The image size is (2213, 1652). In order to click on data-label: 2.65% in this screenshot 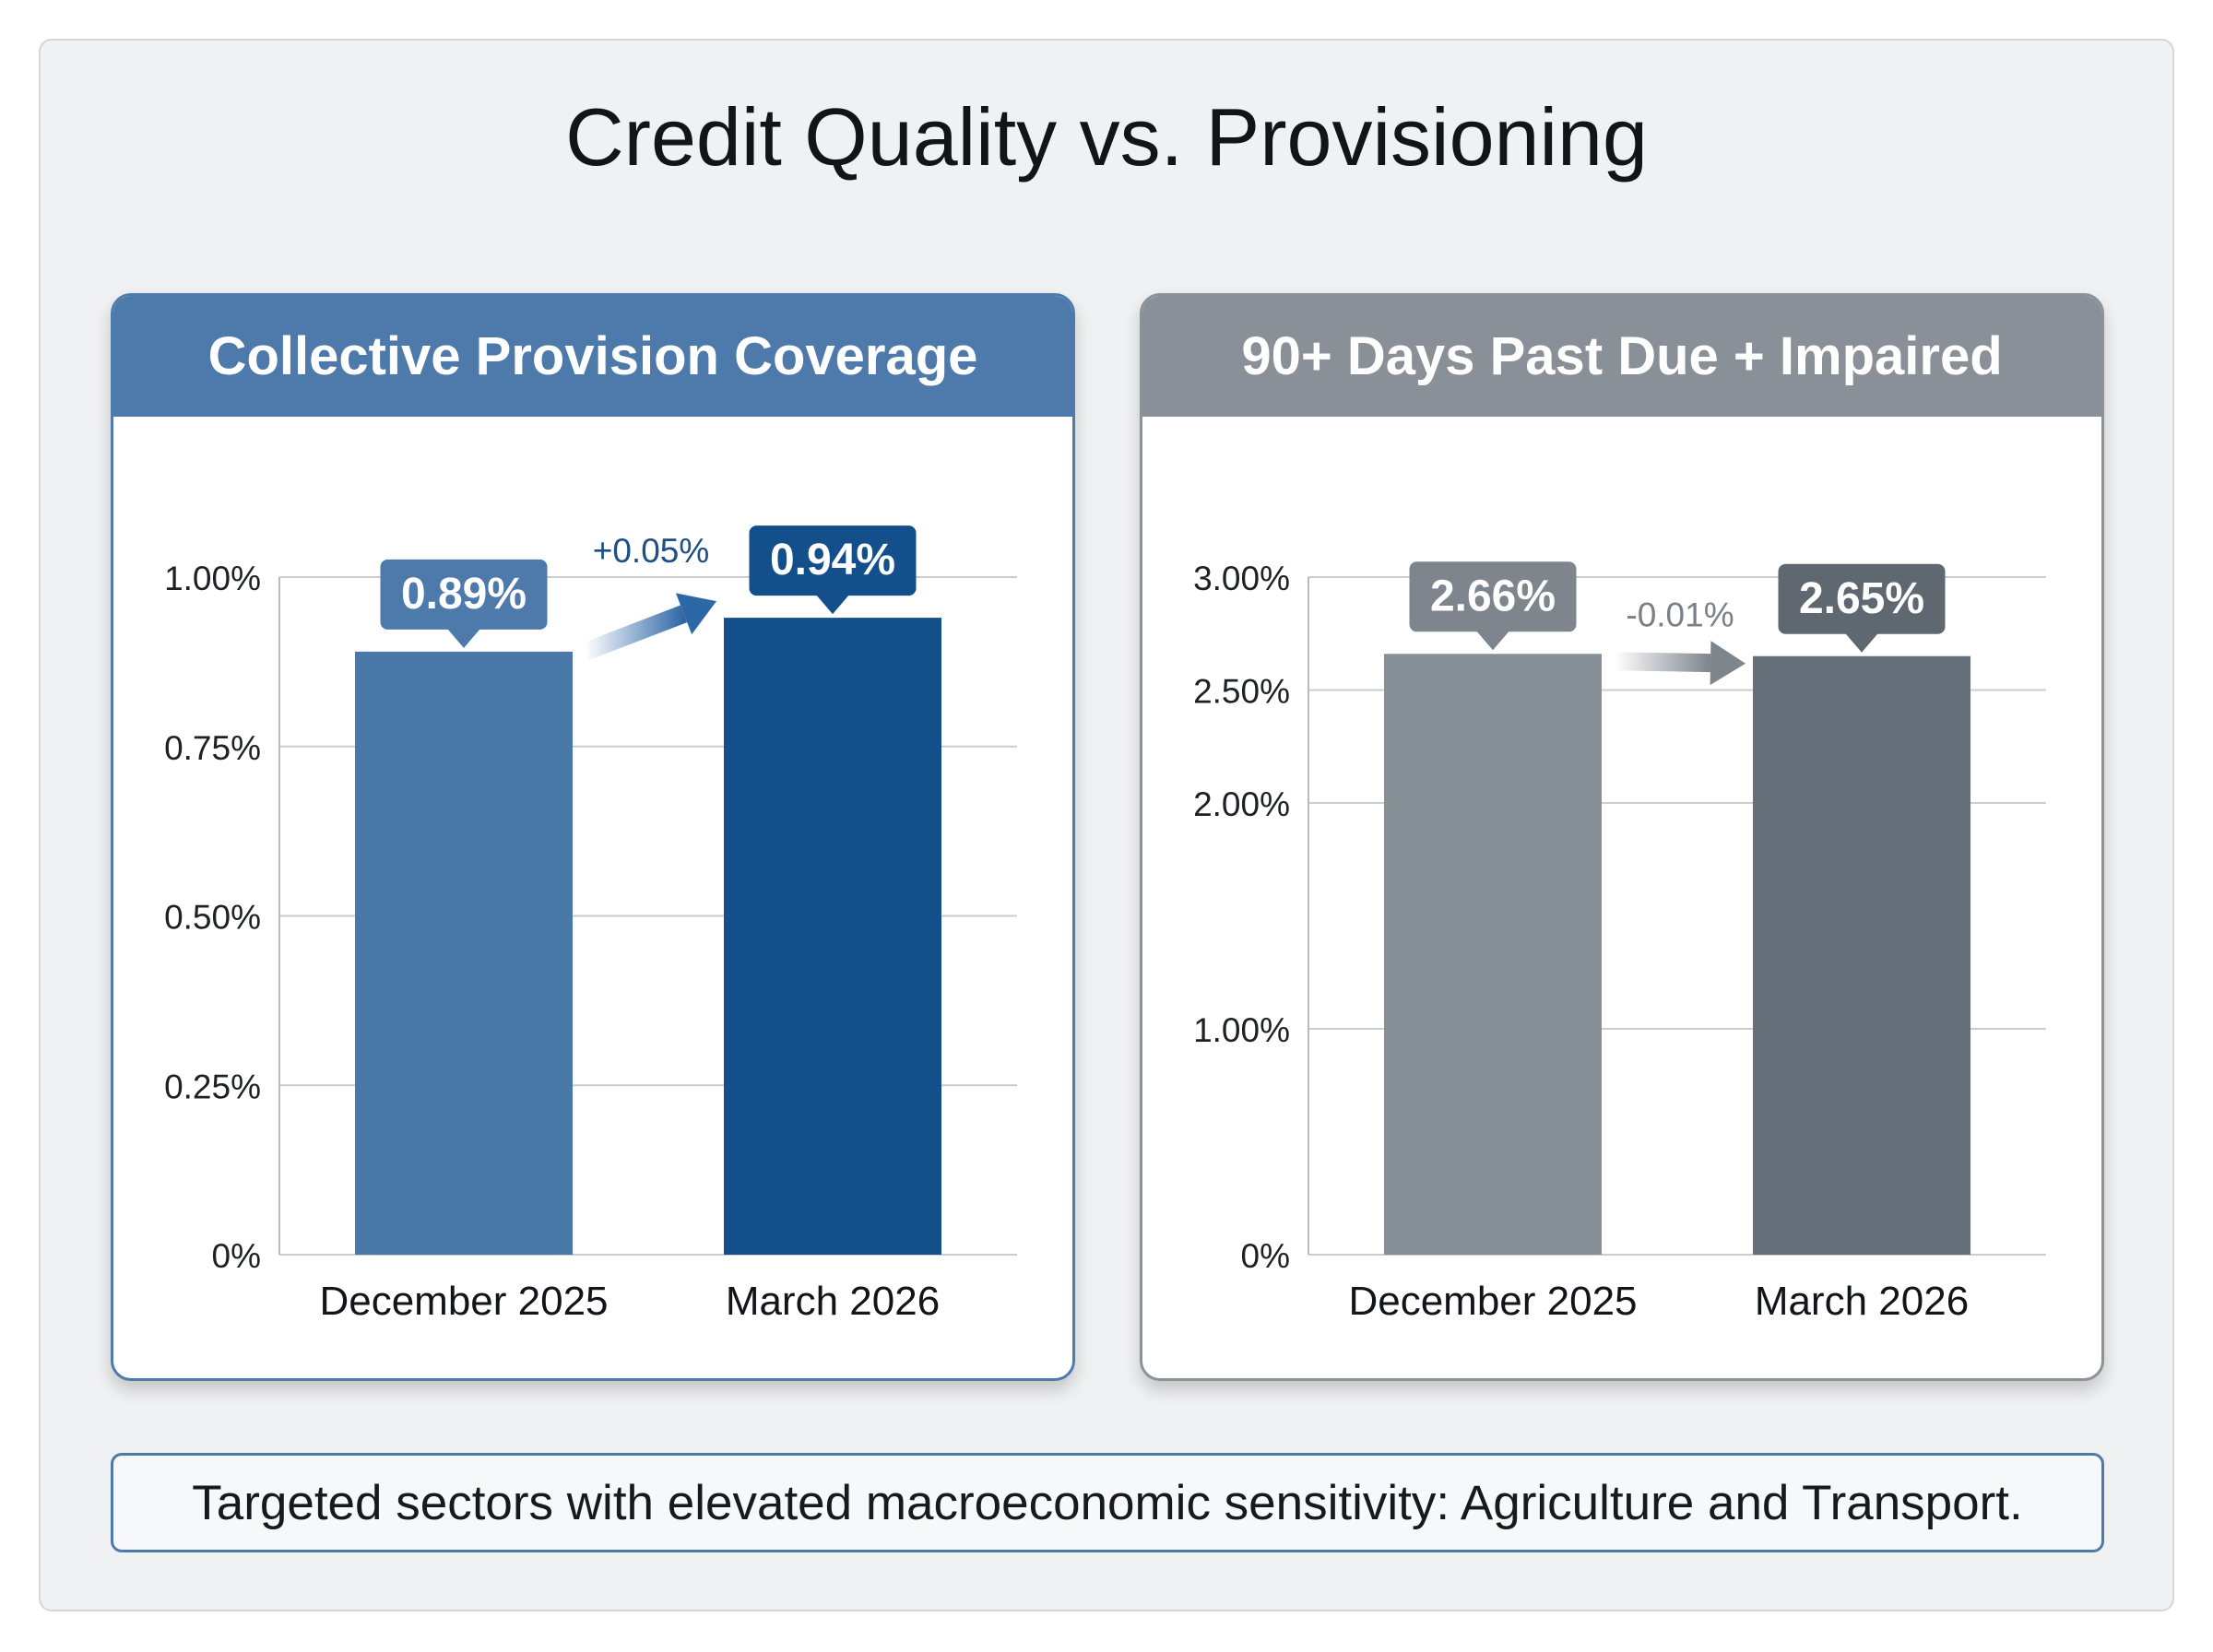, I will do `click(1862, 608)`.